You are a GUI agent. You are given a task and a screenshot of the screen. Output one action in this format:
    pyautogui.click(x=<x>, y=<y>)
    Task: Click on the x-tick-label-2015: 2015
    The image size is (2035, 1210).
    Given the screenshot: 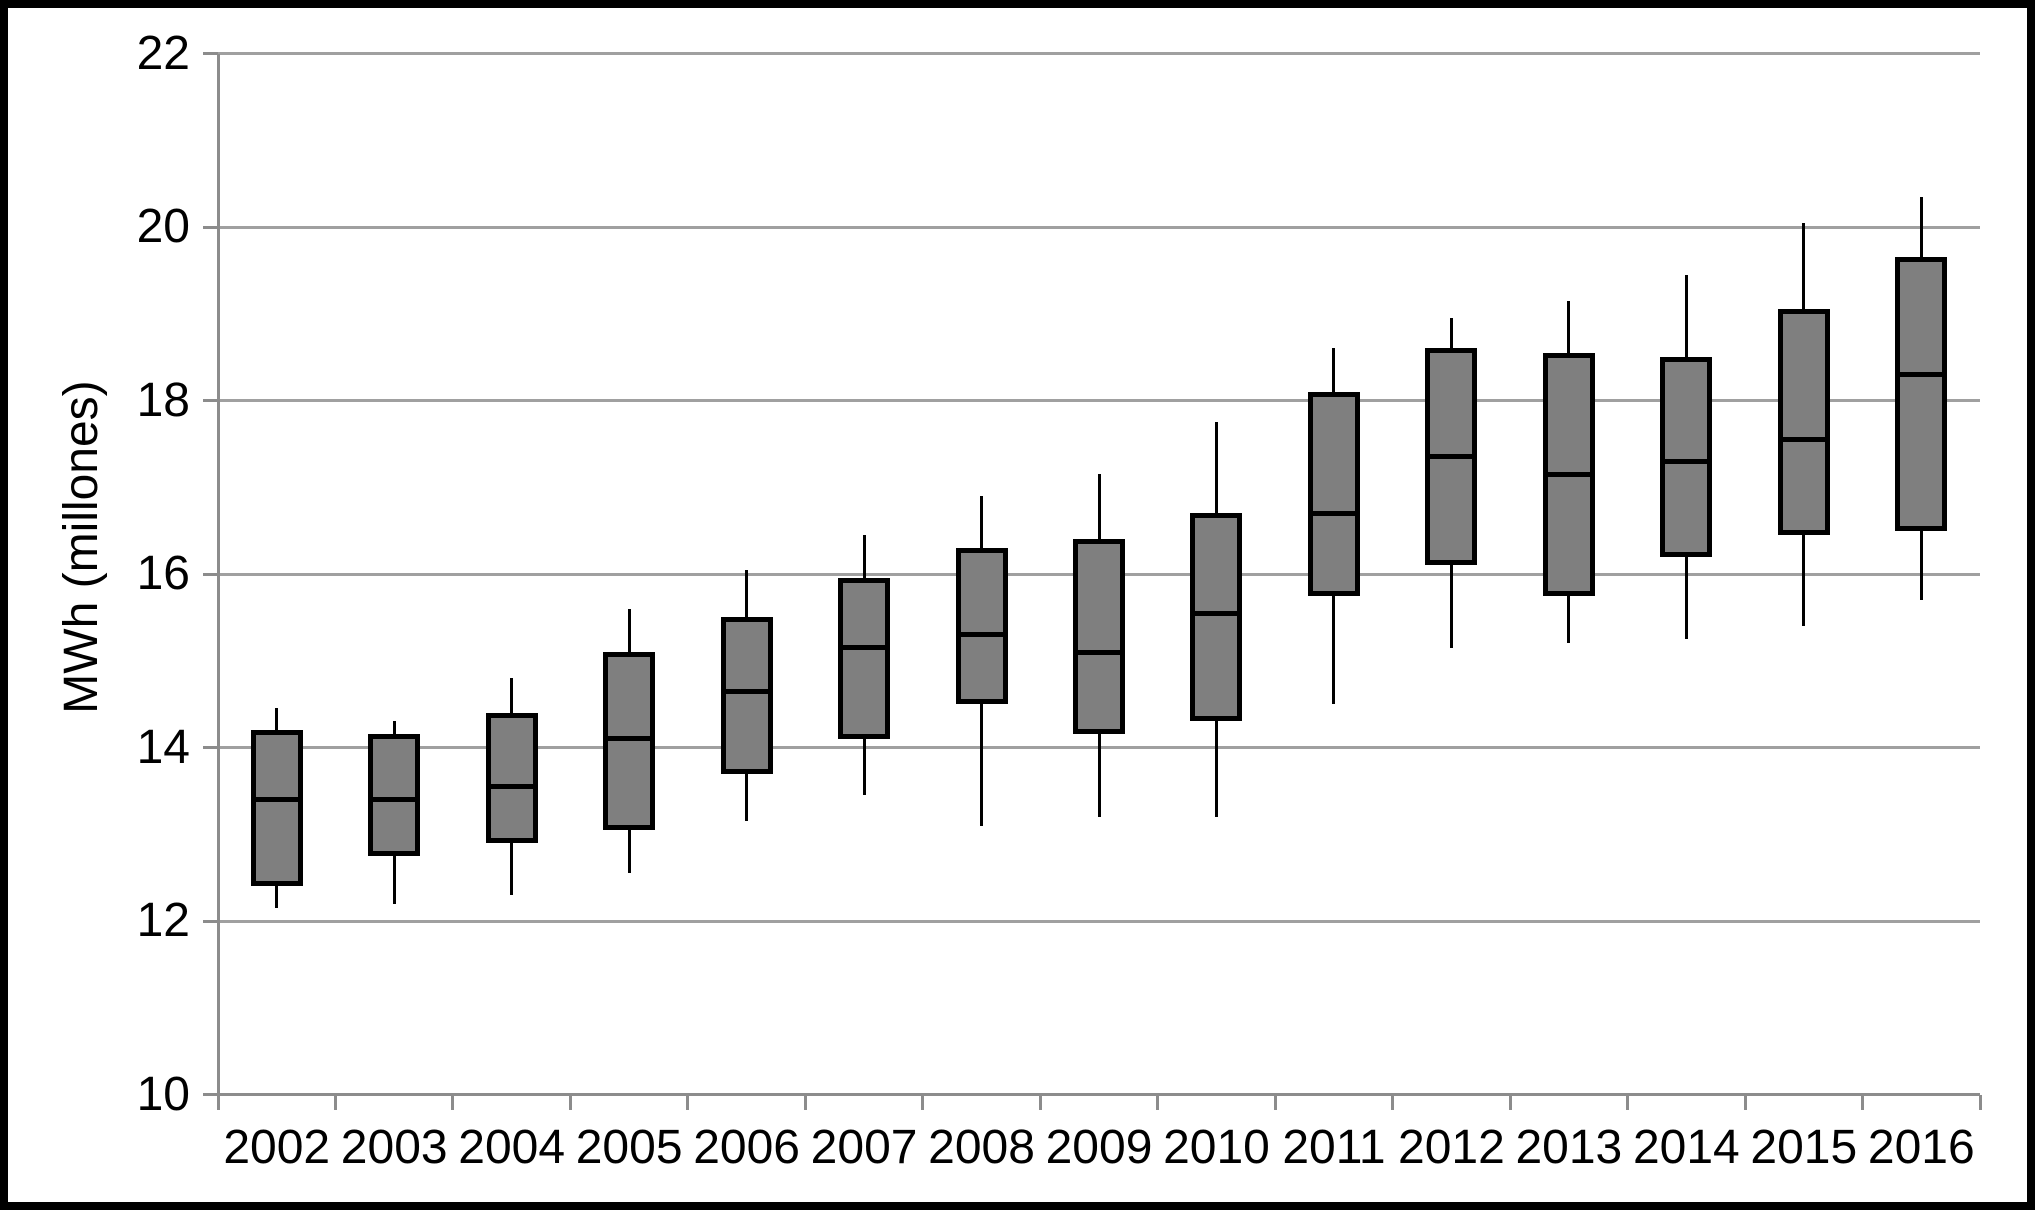 What is the action you would take?
    pyautogui.click(x=1804, y=1147)
    